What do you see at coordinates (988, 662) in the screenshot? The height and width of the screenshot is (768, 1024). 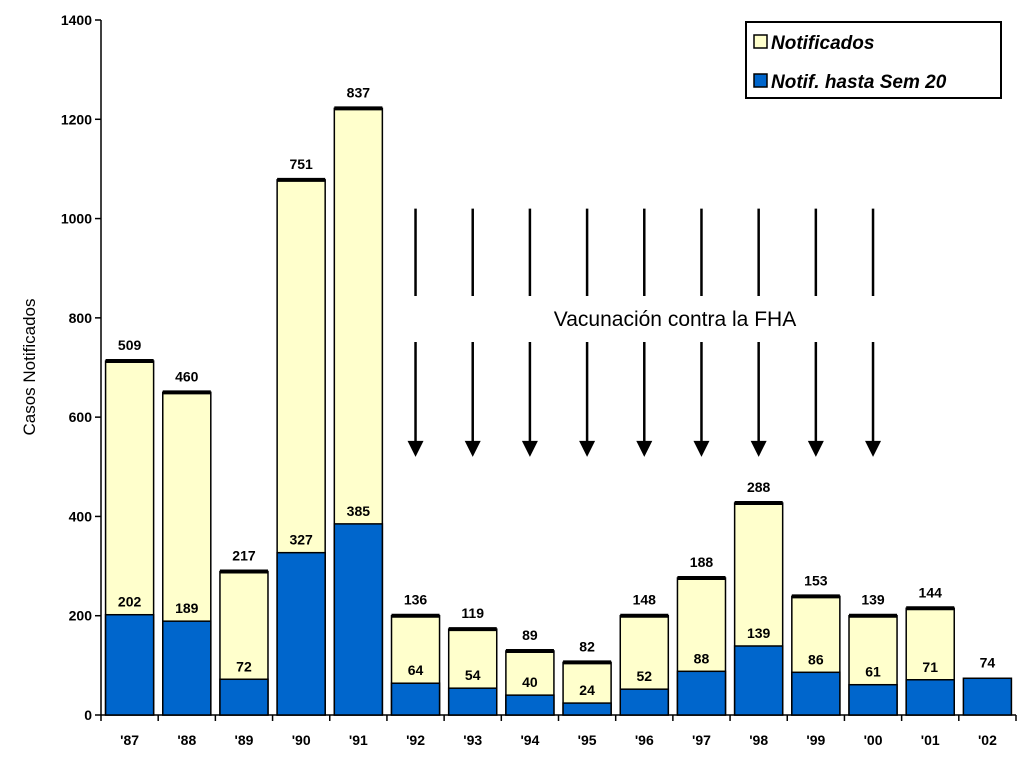 I see `label-notificados: 74` at bounding box center [988, 662].